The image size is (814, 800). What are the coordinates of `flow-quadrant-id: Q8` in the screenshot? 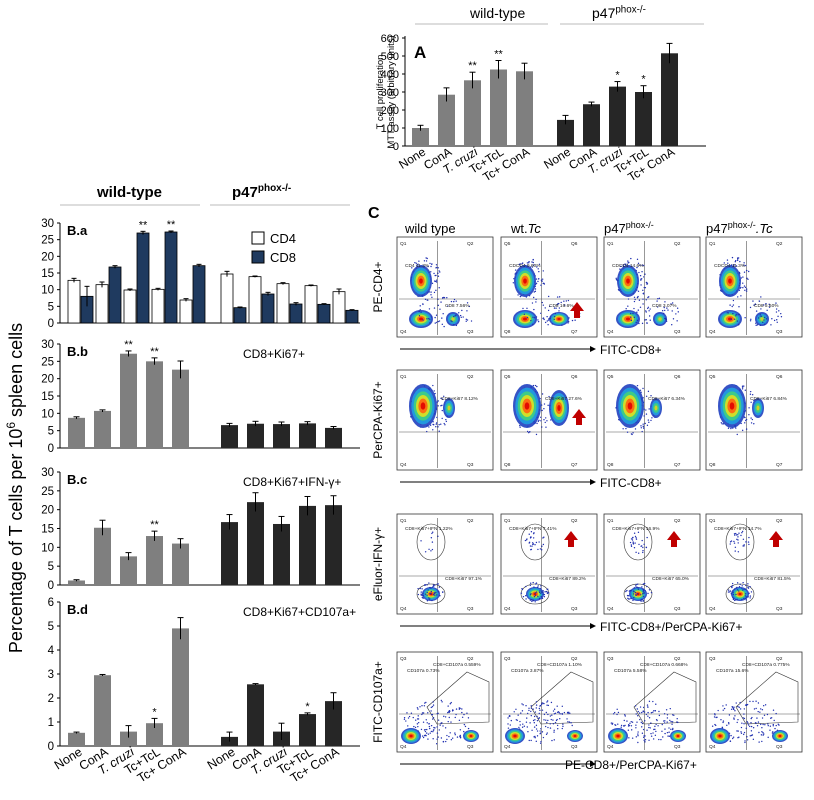 It's located at (712, 465).